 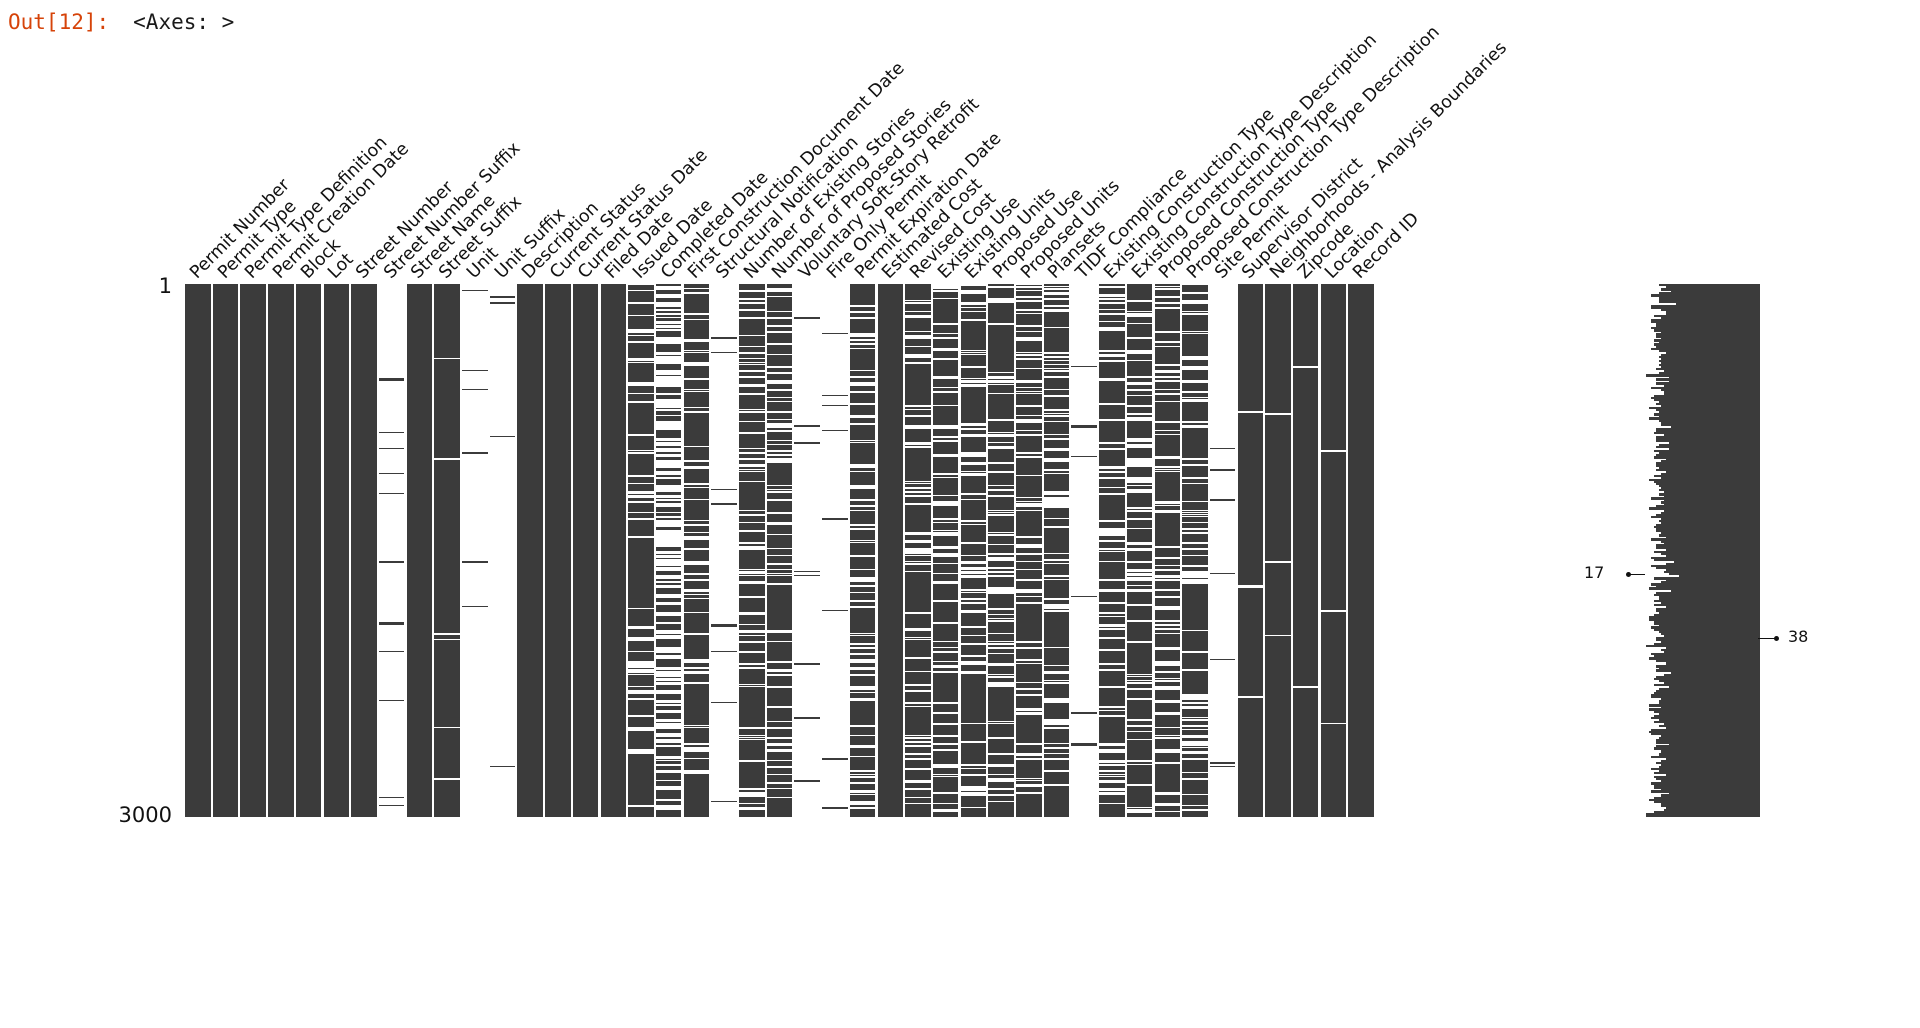 What do you see at coordinates (145, 815) in the screenshot?
I see `y-tick-bottom: 3000` at bounding box center [145, 815].